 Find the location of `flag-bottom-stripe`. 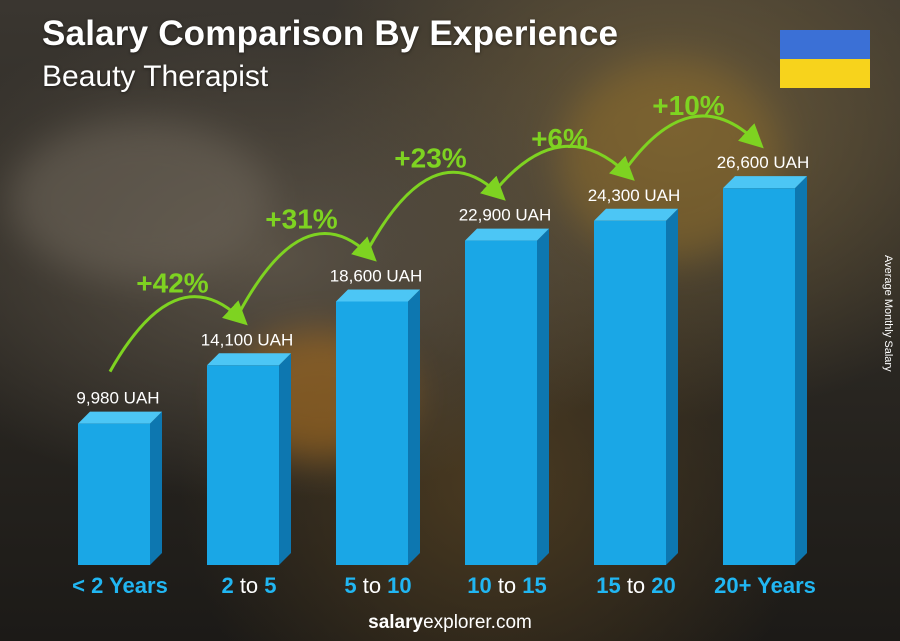

flag-bottom-stripe is located at coordinates (825, 73).